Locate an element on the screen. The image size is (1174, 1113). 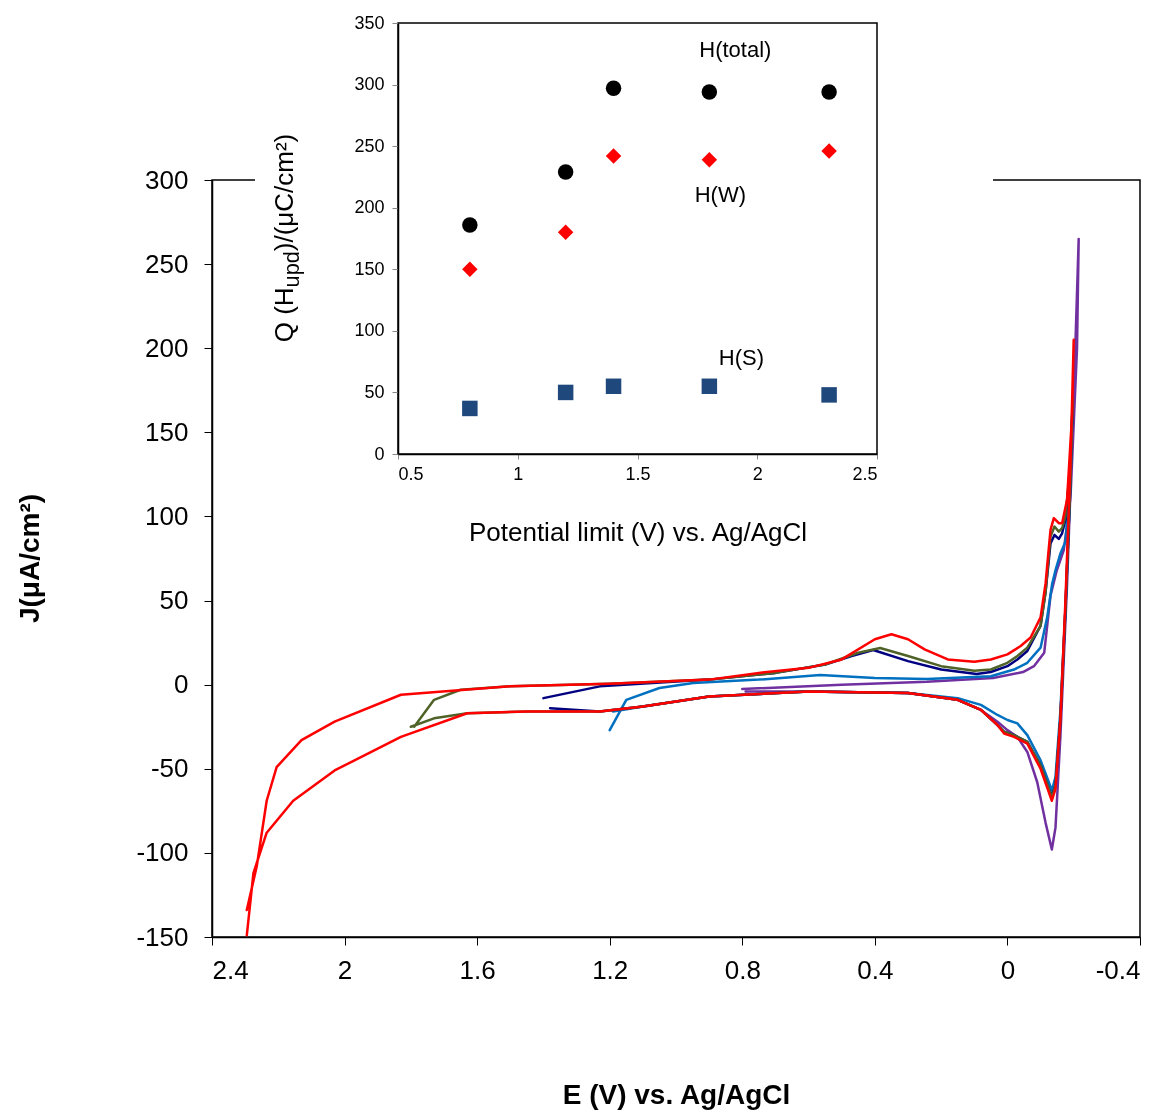
x-tick-label: 2.4 is located at coordinates (230, 969).